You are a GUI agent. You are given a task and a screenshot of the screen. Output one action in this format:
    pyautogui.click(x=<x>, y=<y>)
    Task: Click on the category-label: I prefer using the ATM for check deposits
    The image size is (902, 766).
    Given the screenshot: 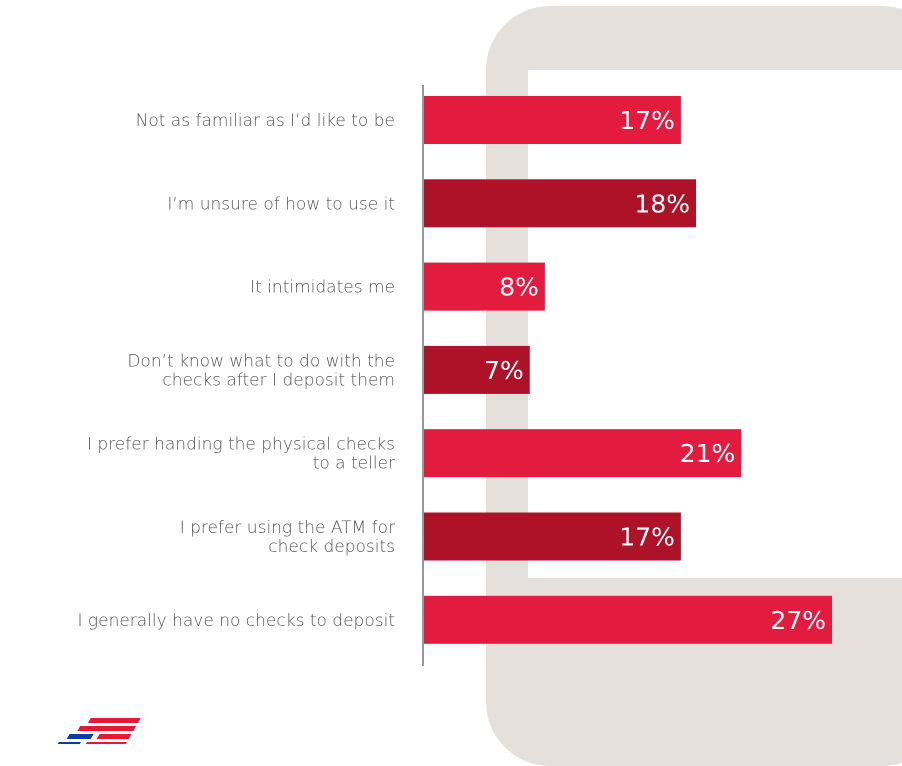 What is the action you would take?
    pyautogui.click(x=287, y=537)
    